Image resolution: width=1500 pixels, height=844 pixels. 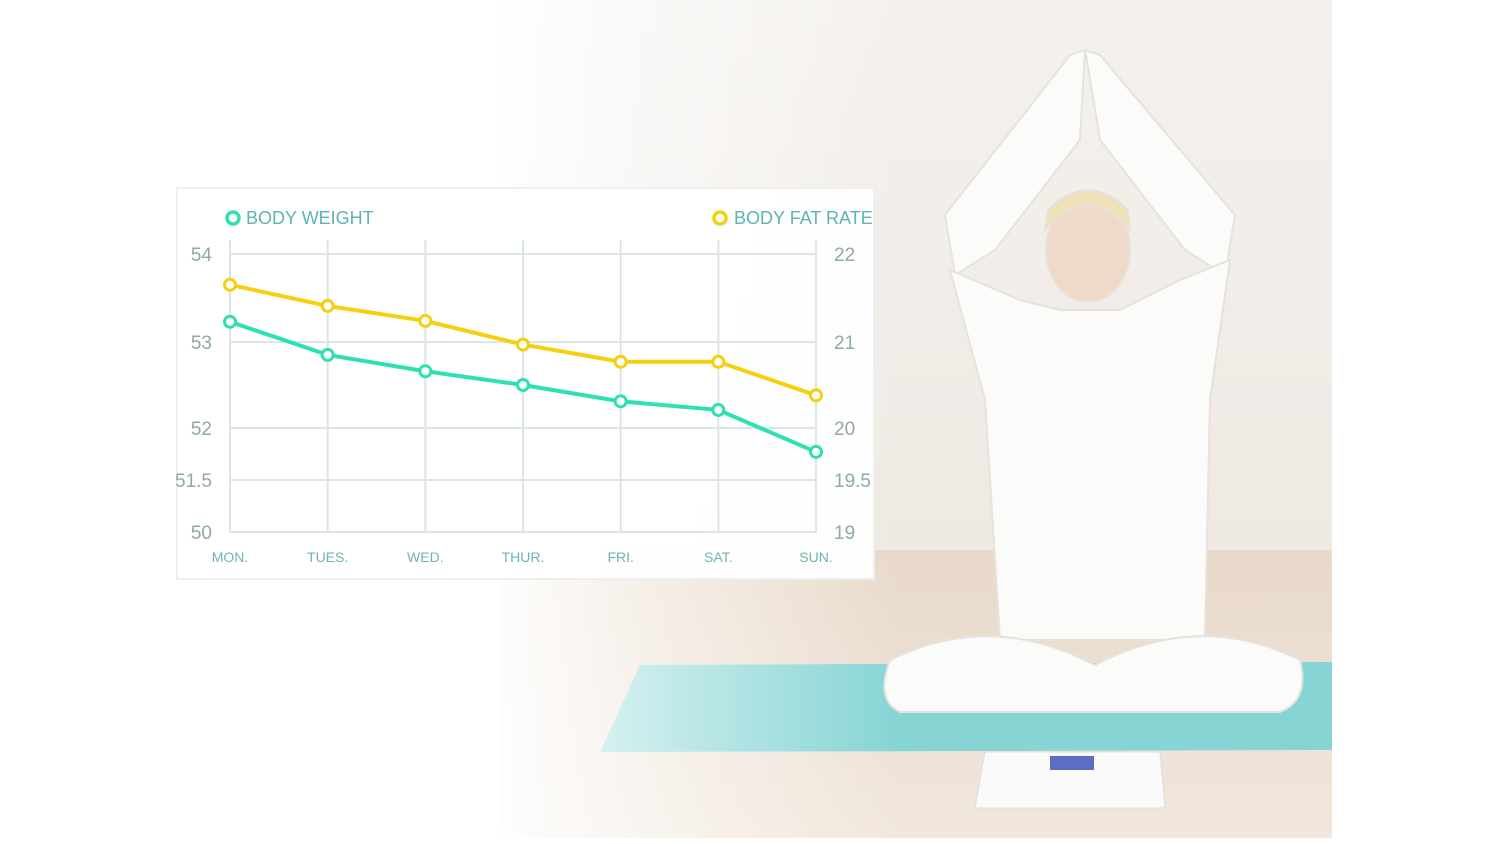 I want to click on right-axis-tick: 20, so click(x=844, y=429).